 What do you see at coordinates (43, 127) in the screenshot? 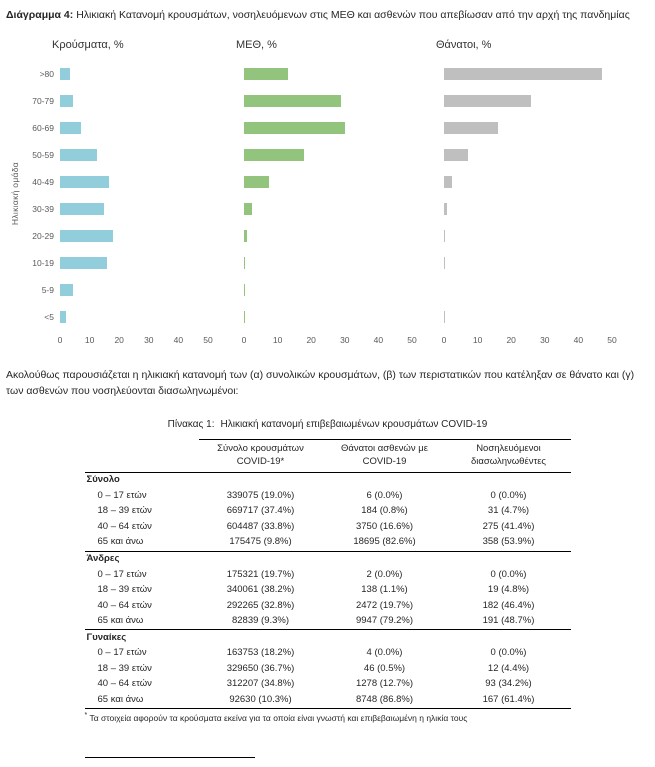
I see `age-group-label: 60-69` at bounding box center [43, 127].